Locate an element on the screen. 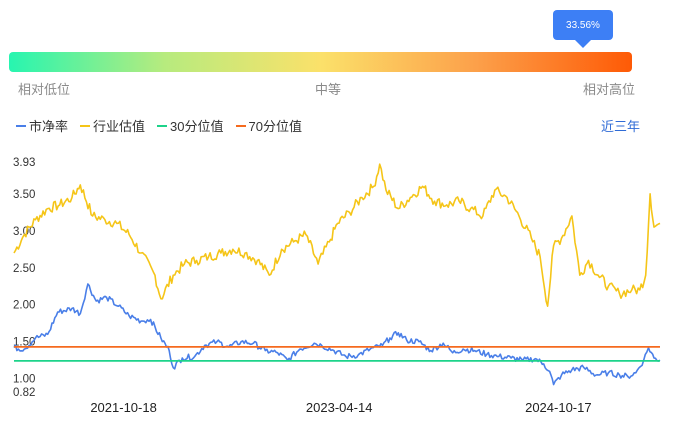 The image size is (686, 442). valuation-gauge-bar is located at coordinates (320, 62).